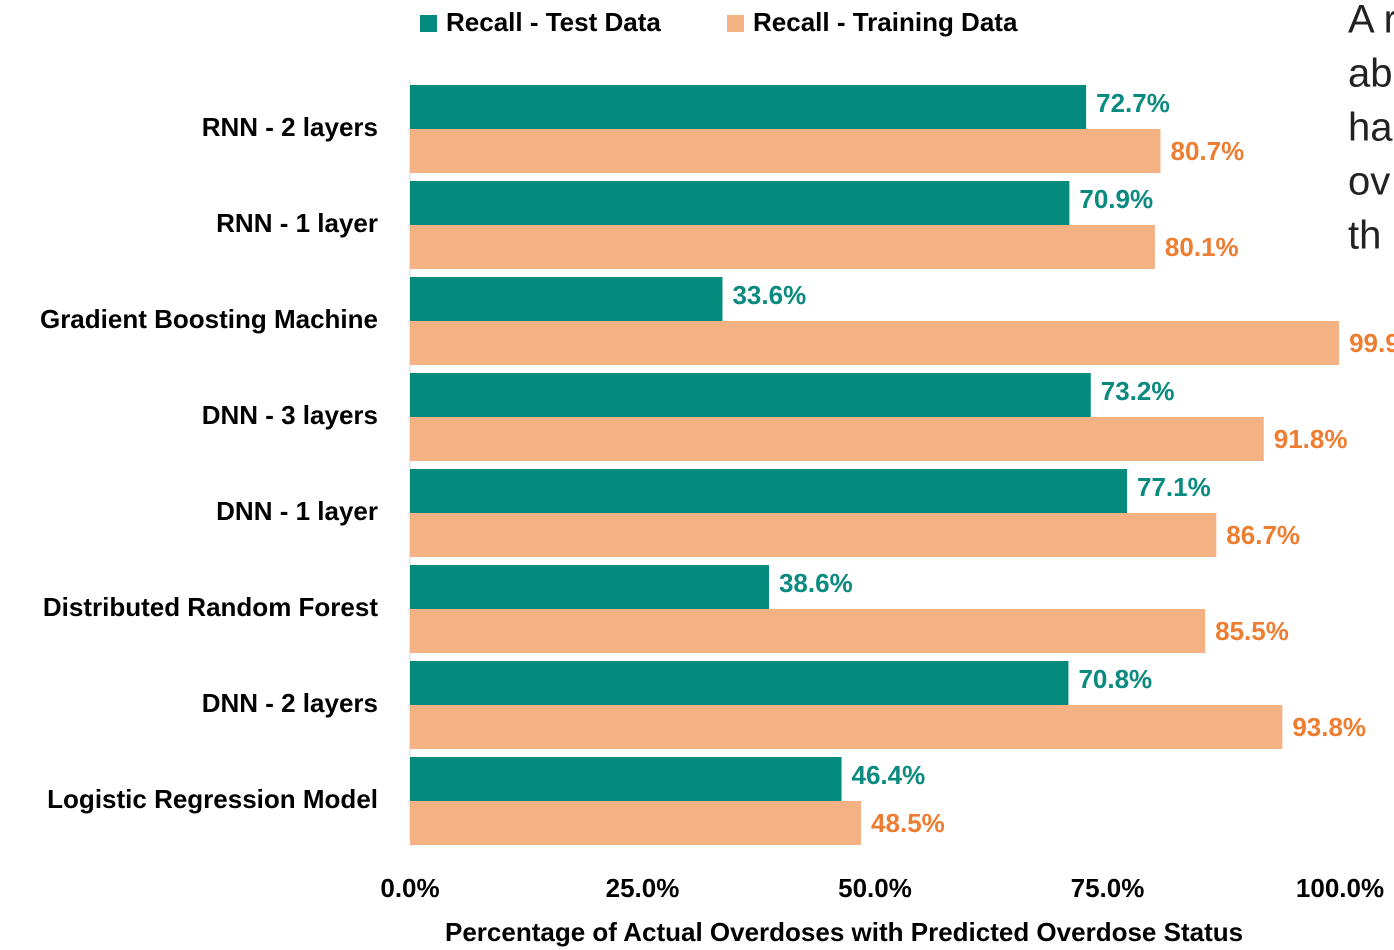  I want to click on annotation: th, so click(1364, 236).